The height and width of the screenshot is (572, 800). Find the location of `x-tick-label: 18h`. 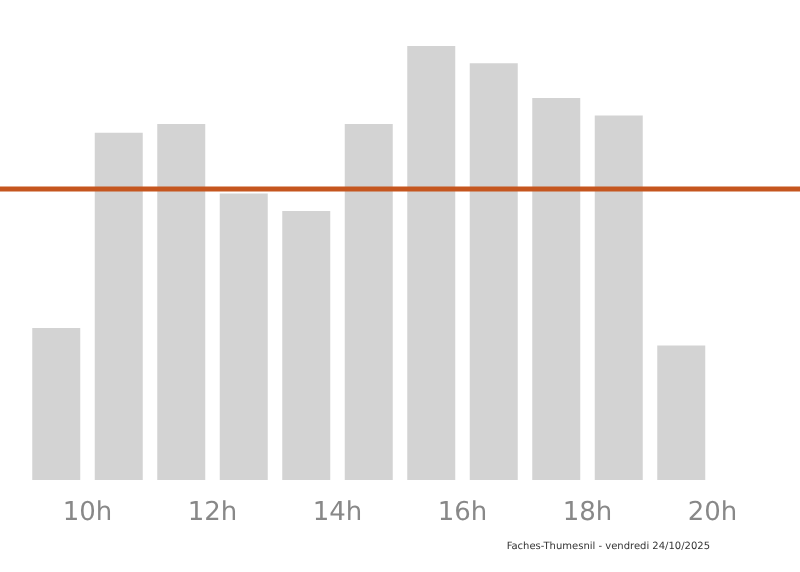

x-tick-label: 18h is located at coordinates (587, 513).